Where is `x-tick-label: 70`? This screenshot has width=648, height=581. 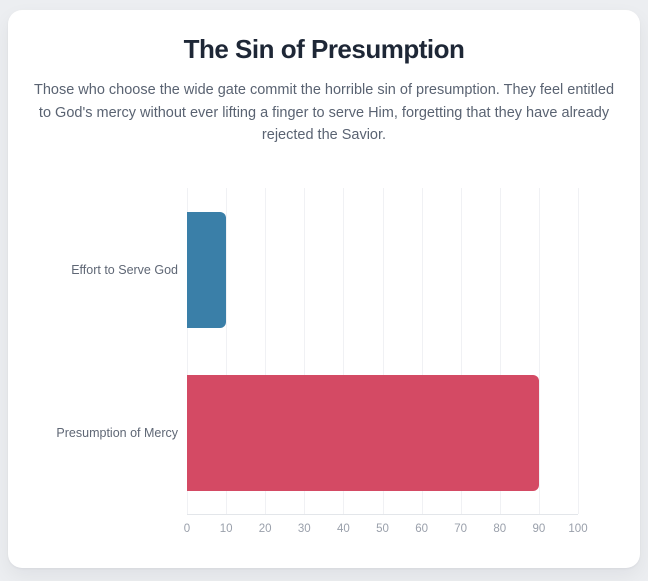 x-tick-label: 70 is located at coordinates (461, 529).